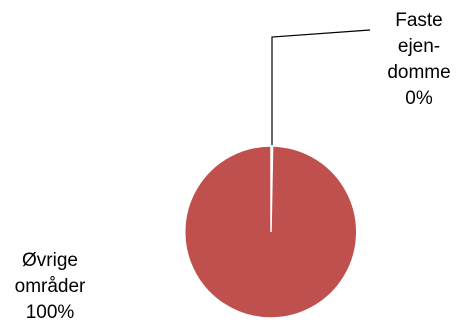 The height and width of the screenshot is (336, 459). Describe the element at coordinates (419, 20) in the screenshot. I see `data-label-line: Faste` at that location.